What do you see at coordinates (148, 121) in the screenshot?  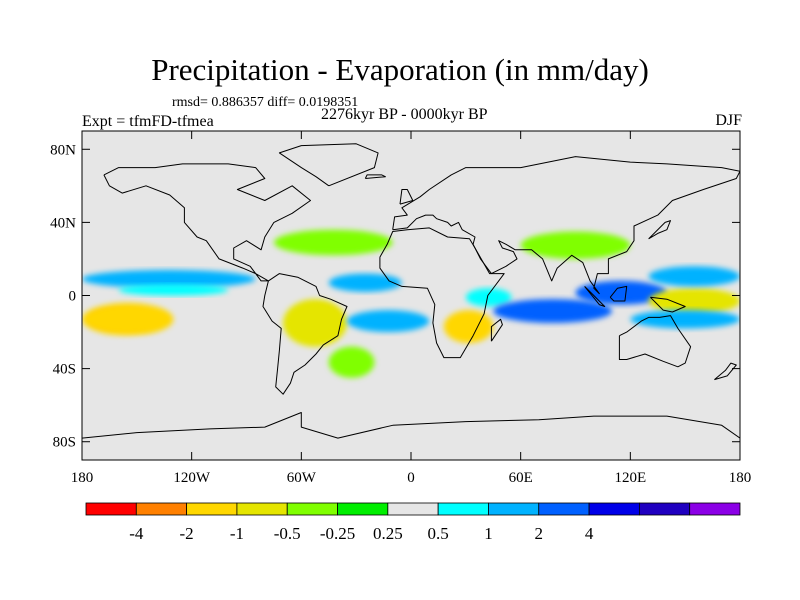 I see `experiment-label: Expt = tfmFD-tfmea` at bounding box center [148, 121].